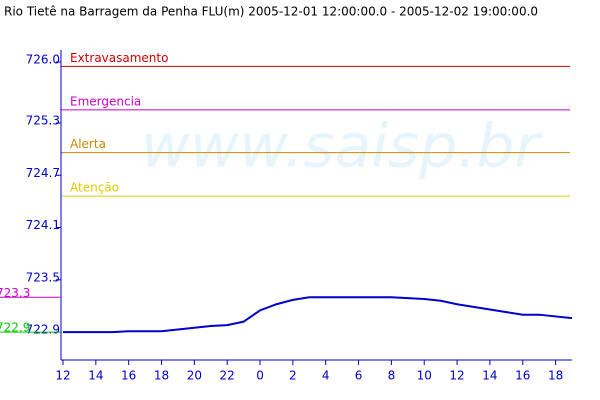 Image resolution: width=600 pixels, height=400 pixels. Describe the element at coordinates (194, 376) in the screenshot. I see `x-tick-label: 20` at that location.